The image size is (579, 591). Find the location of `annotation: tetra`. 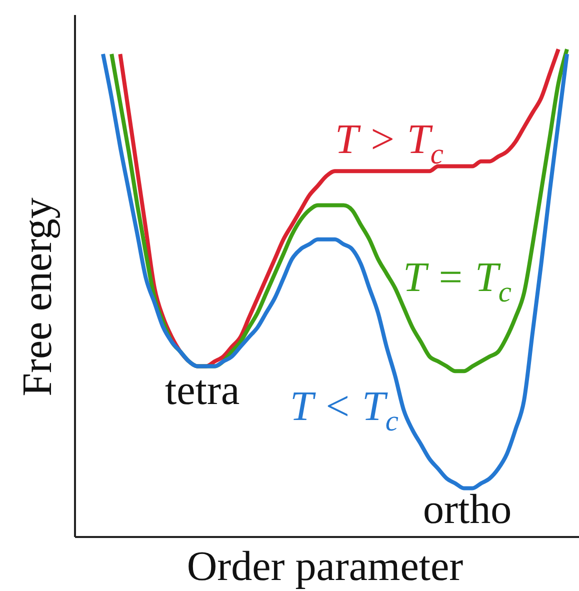

annotation: tetra is located at coordinates (202, 391).